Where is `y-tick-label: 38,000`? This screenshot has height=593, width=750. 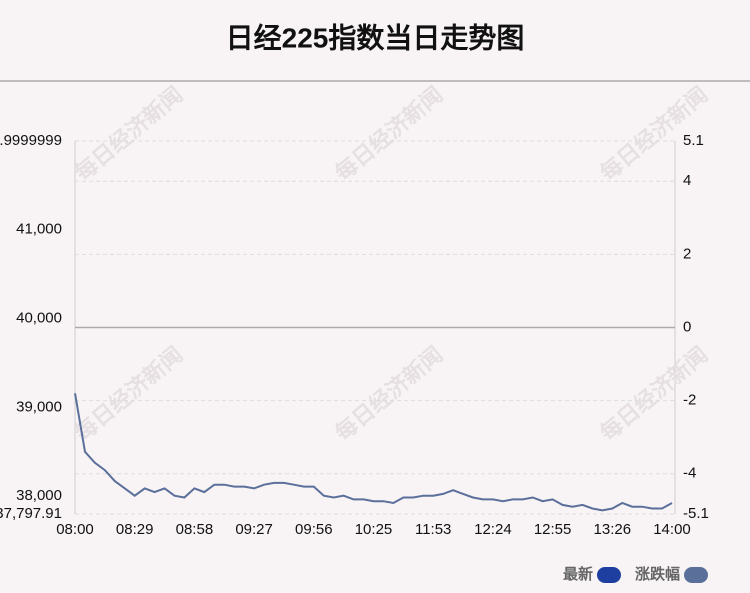 y-tick-label: 38,000 is located at coordinates (39, 495).